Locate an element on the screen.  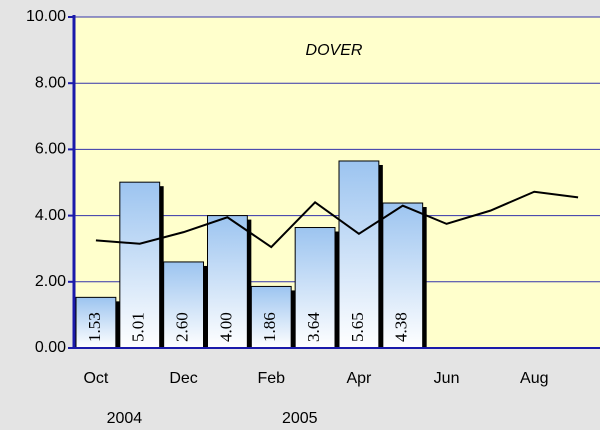
chart-title: DOVER is located at coordinates (334, 50).